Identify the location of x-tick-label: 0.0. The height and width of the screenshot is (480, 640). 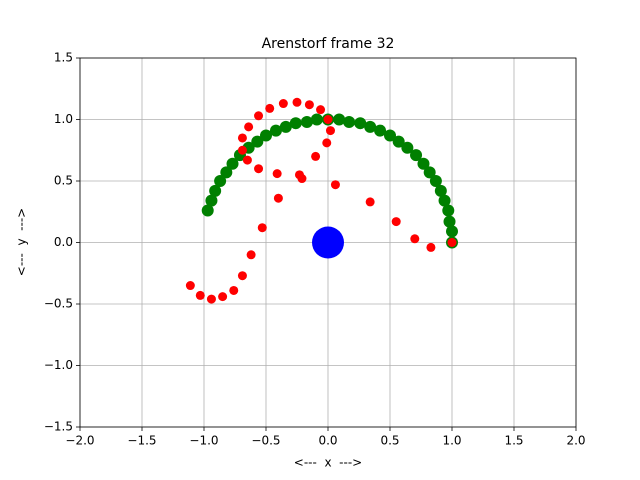
(327, 441).